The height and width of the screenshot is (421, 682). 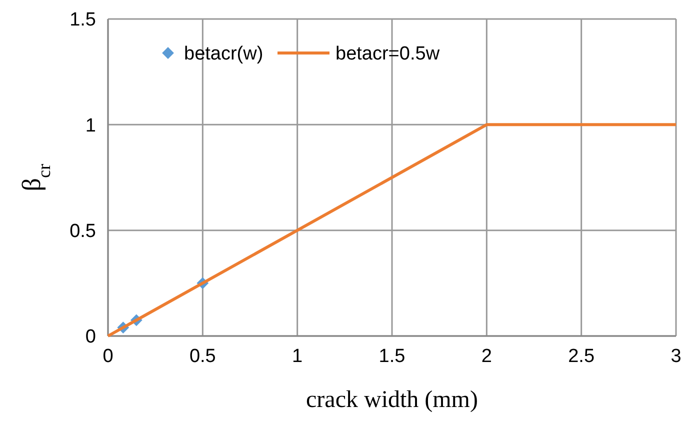 I want to click on x-tick-label: 0.5, so click(x=202, y=356).